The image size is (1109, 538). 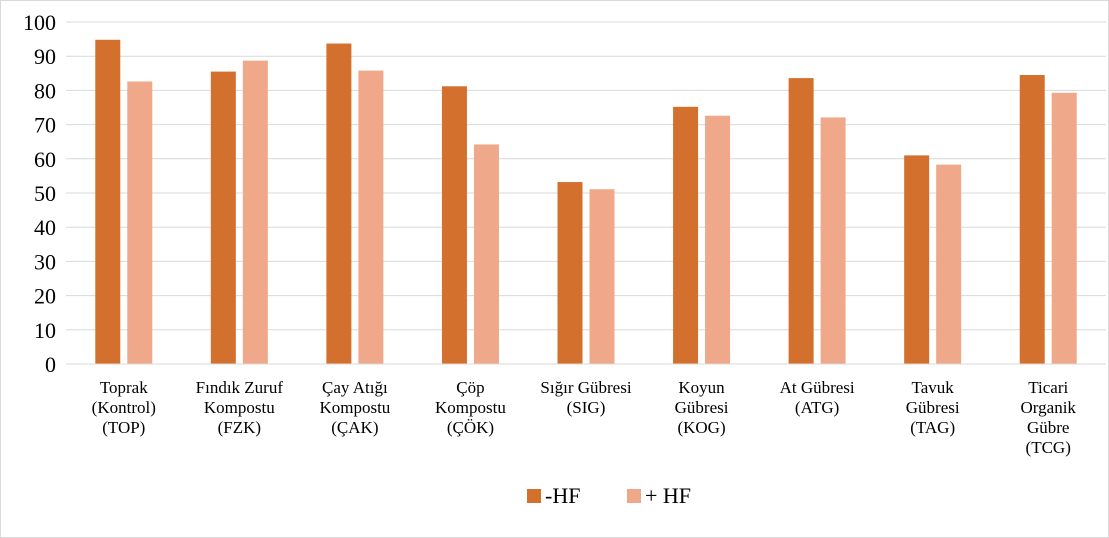 What do you see at coordinates (45, 90) in the screenshot?
I see `y-tick-label: 80` at bounding box center [45, 90].